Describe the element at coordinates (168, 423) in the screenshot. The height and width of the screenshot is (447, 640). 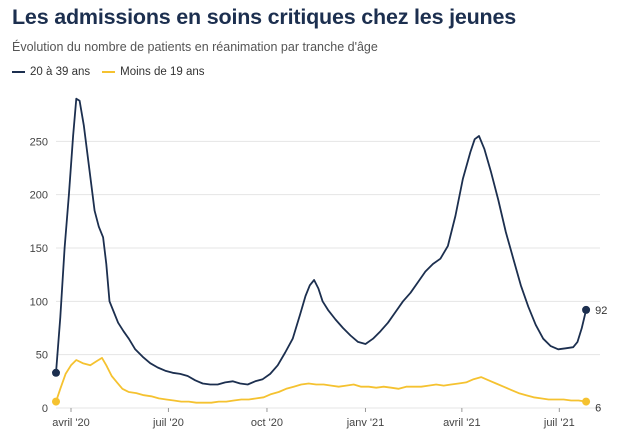
I see `x-tick-label: juil '20` at that location.